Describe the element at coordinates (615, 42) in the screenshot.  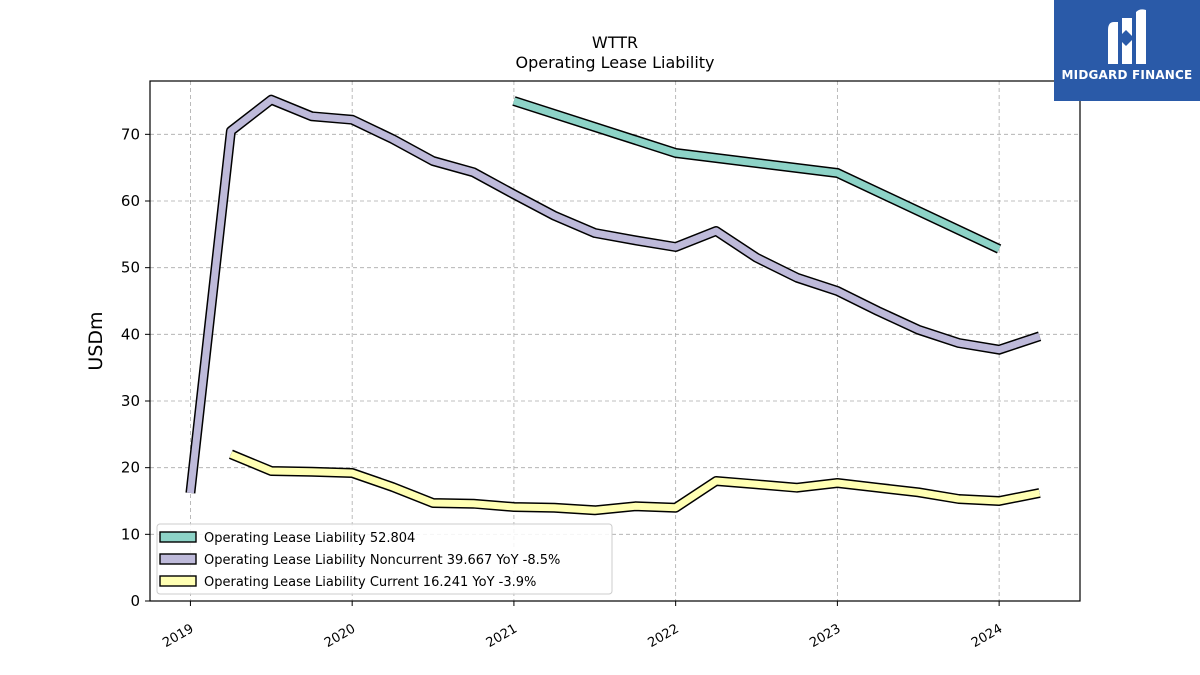
I see `chart-title: WTTR` at that location.